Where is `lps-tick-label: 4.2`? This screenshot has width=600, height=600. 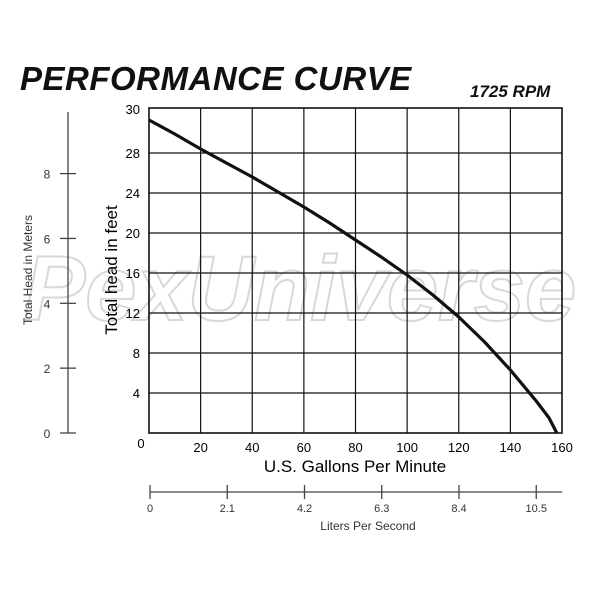 lps-tick-label: 4.2 is located at coordinates (304, 509).